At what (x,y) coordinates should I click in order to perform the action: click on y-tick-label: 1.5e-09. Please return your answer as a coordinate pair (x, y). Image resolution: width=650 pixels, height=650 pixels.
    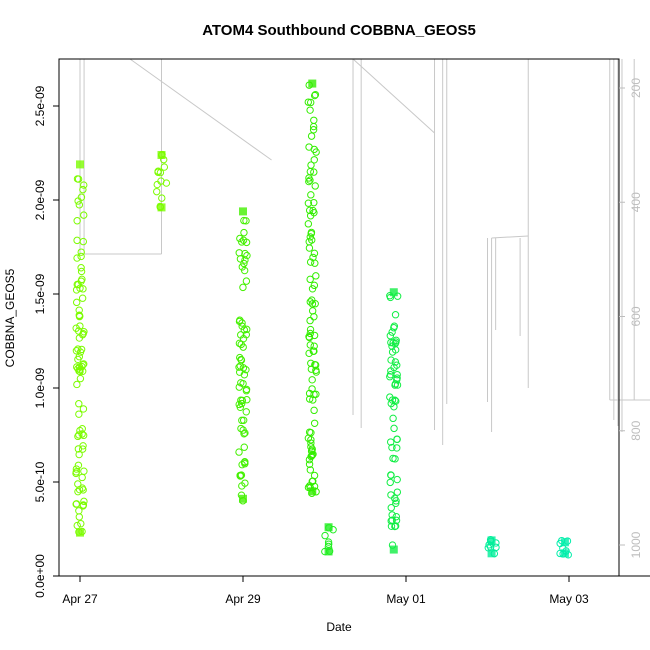
    Looking at the image, I should click on (40, 293).